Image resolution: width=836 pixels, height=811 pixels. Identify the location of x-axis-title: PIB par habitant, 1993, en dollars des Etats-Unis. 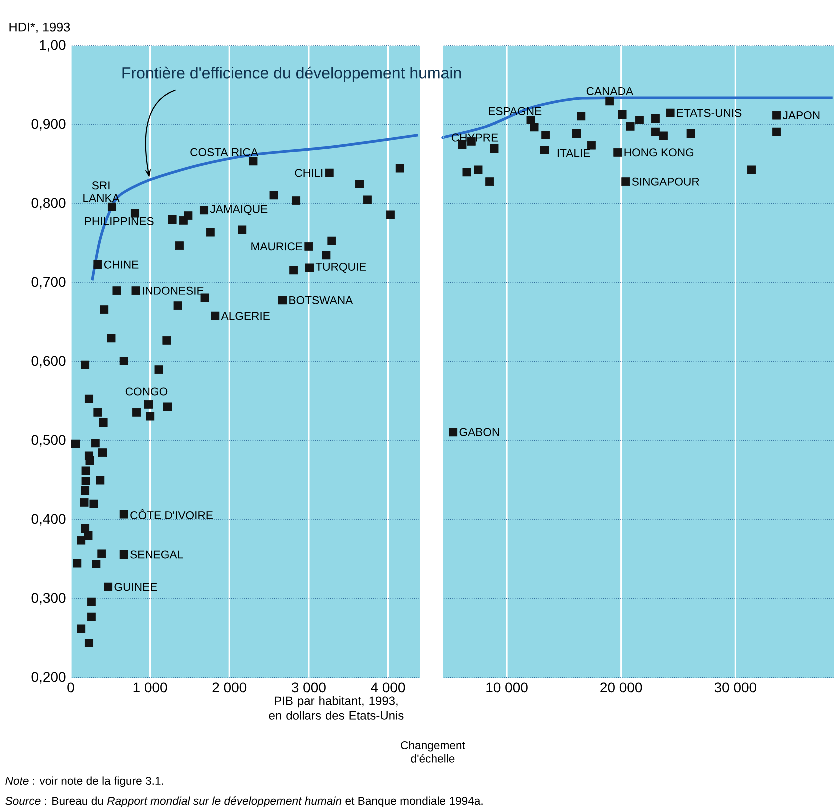
(336, 708).